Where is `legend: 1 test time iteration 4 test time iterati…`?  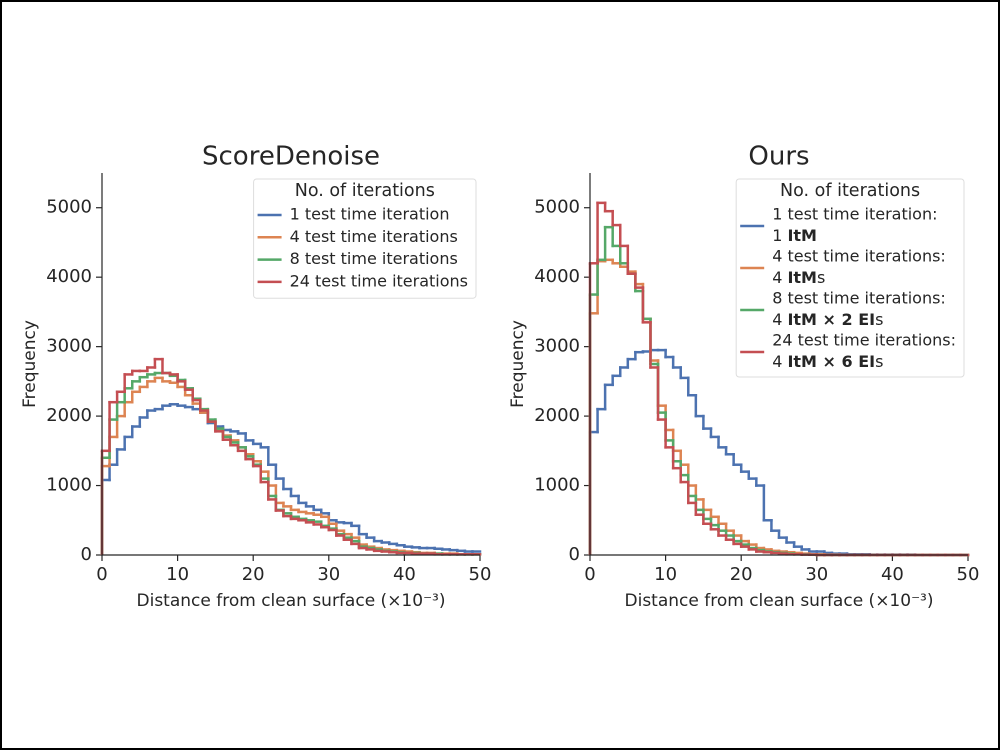 legend: 1 test time iteration 4 test time iterati… is located at coordinates (365, 238).